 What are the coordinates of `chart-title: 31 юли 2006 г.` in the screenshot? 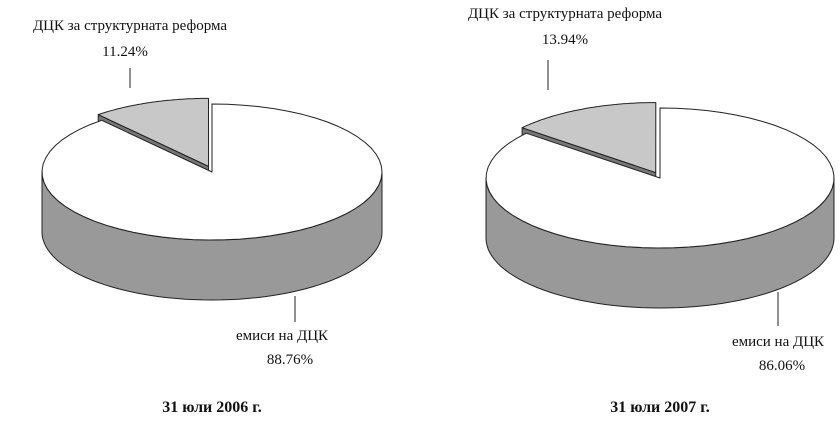 It's located at (211, 407).